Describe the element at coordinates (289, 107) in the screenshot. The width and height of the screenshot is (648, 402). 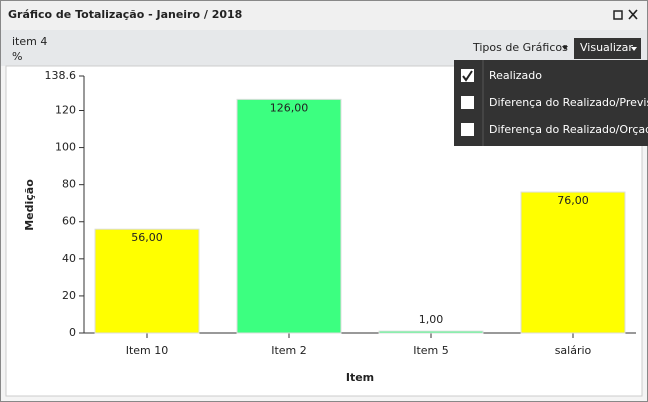
I see `value-label: 126,00` at that location.